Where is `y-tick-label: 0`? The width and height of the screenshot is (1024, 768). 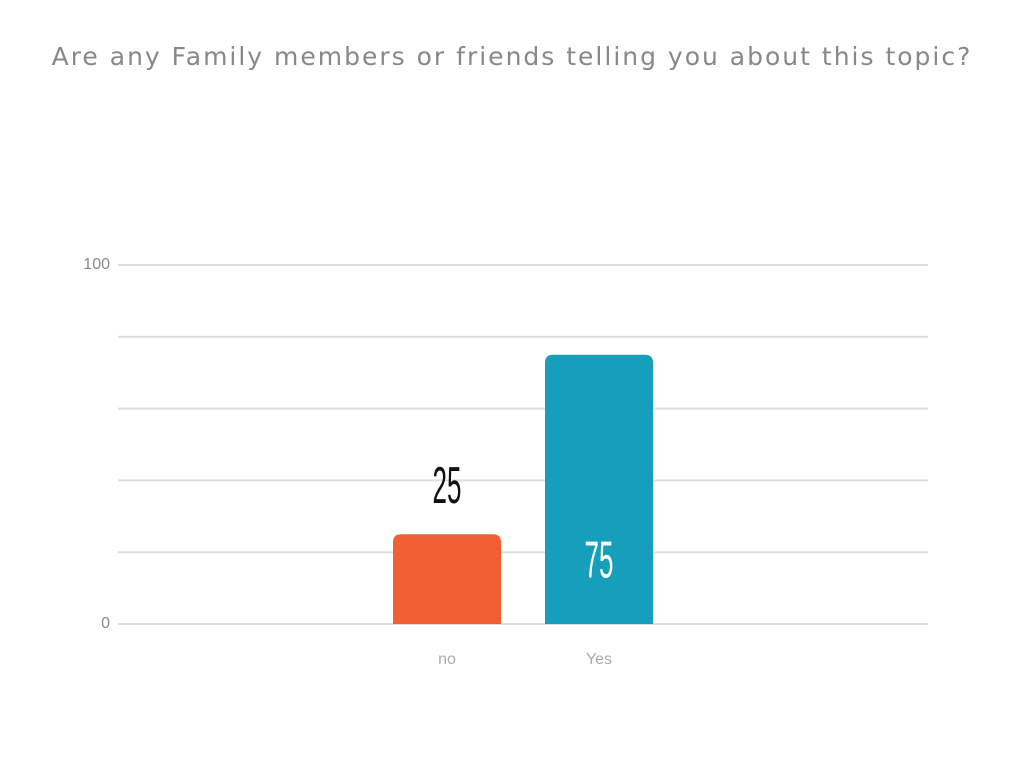 y-tick-label: 0 is located at coordinates (105, 623).